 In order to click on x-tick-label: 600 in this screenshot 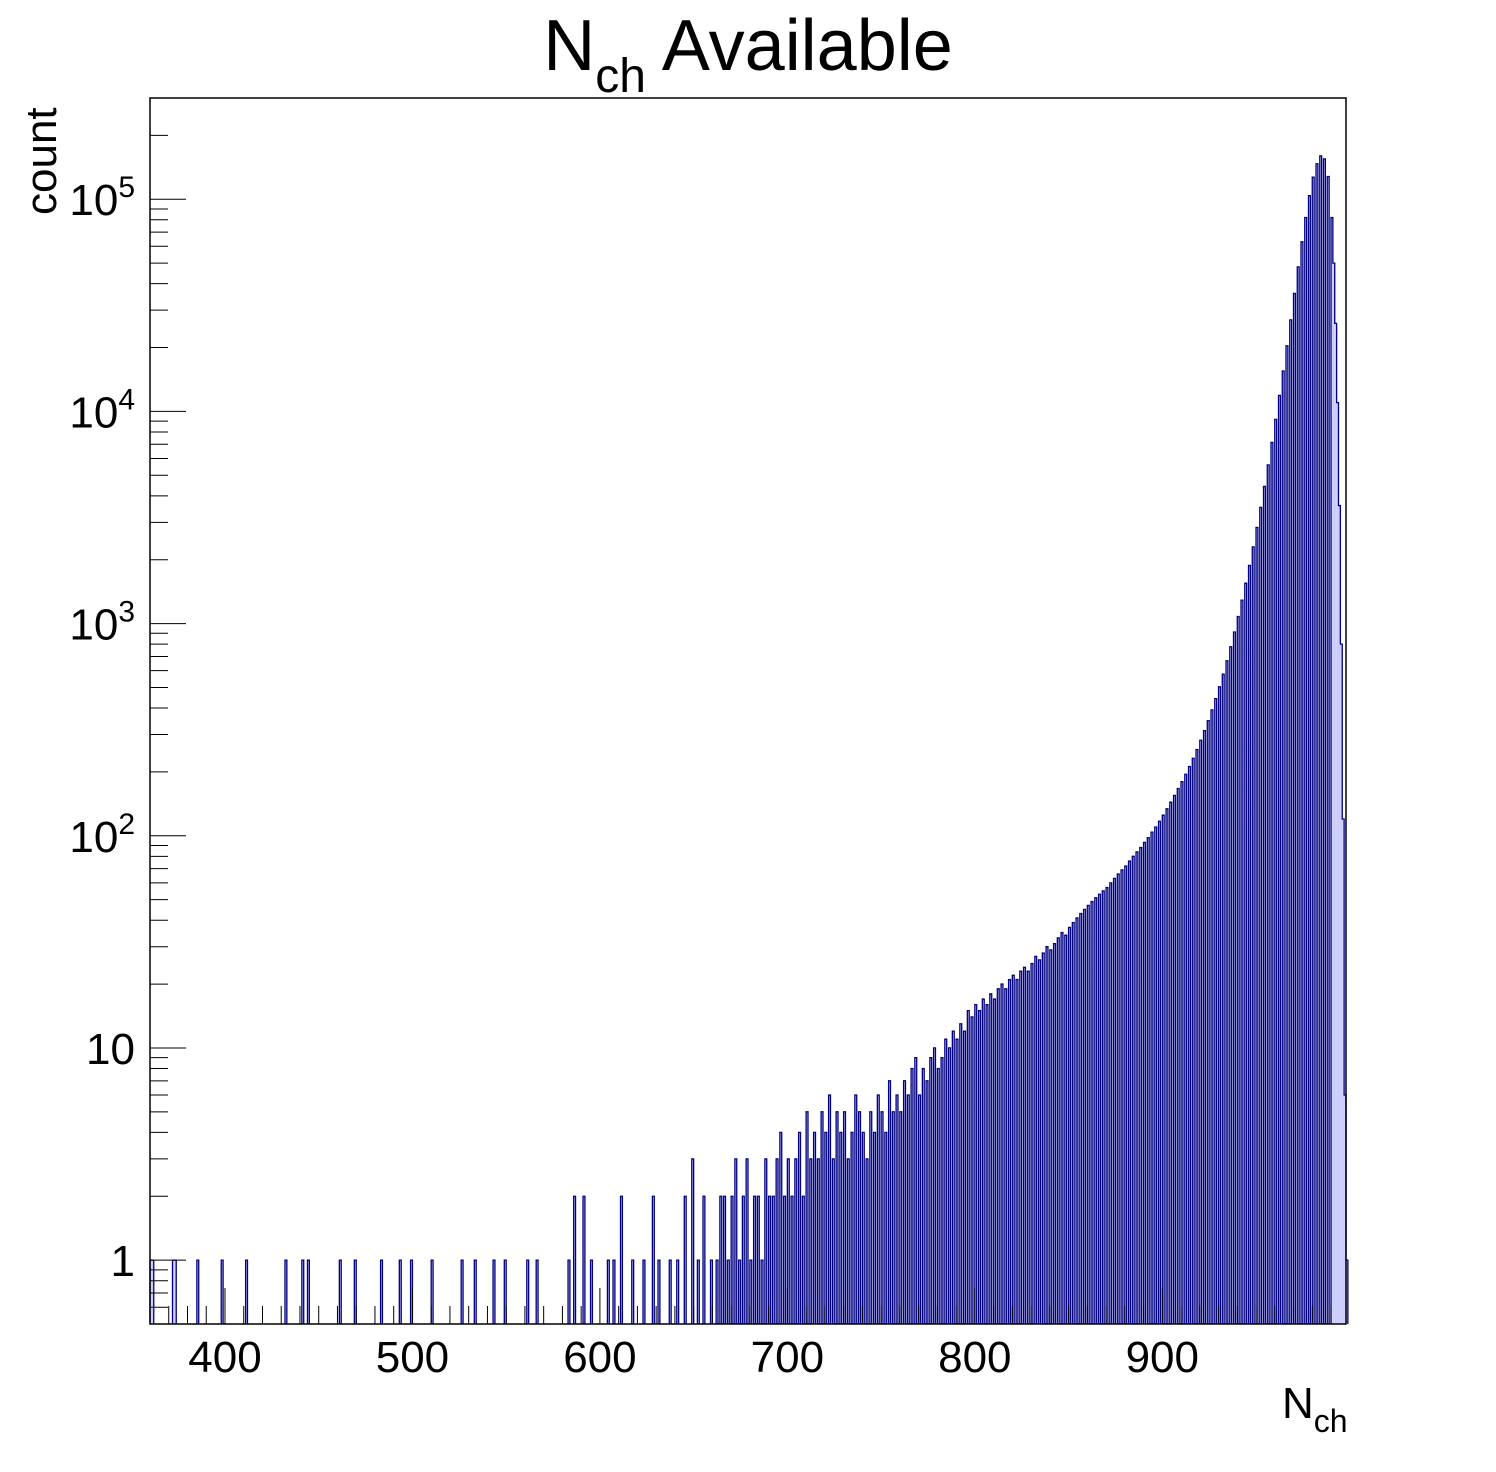, I will do `click(599, 1357)`.